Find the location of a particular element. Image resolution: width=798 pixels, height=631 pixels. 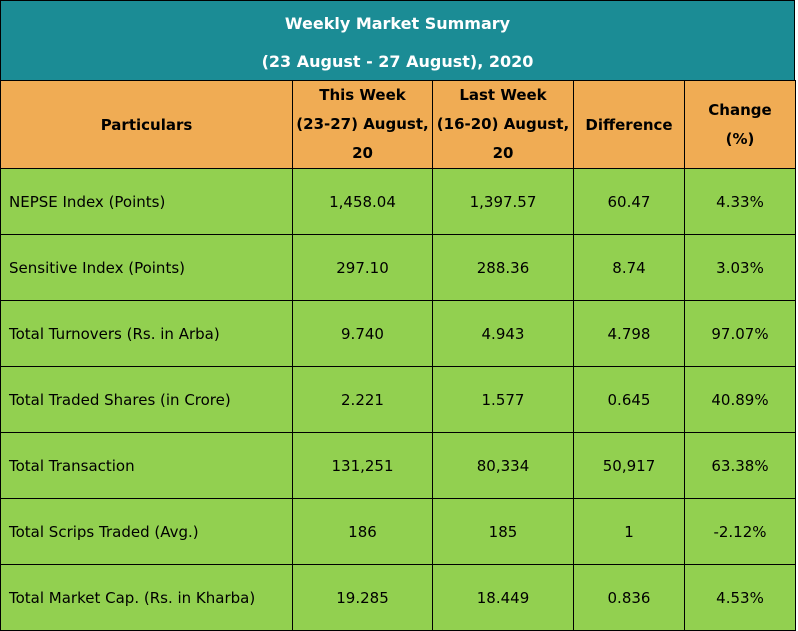

cell-change: 3.03% is located at coordinates (740, 267).